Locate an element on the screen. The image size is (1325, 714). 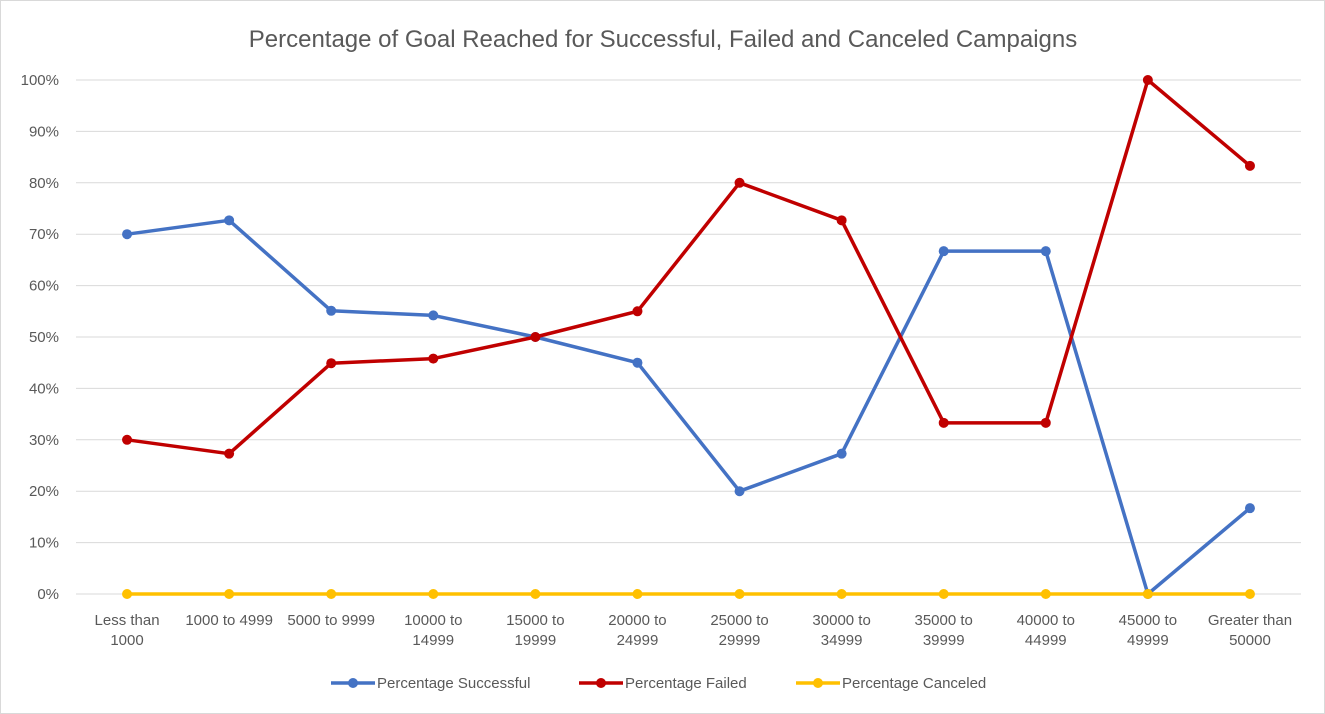
x-tick-label: 5000 to 9999 is located at coordinates (331, 620).